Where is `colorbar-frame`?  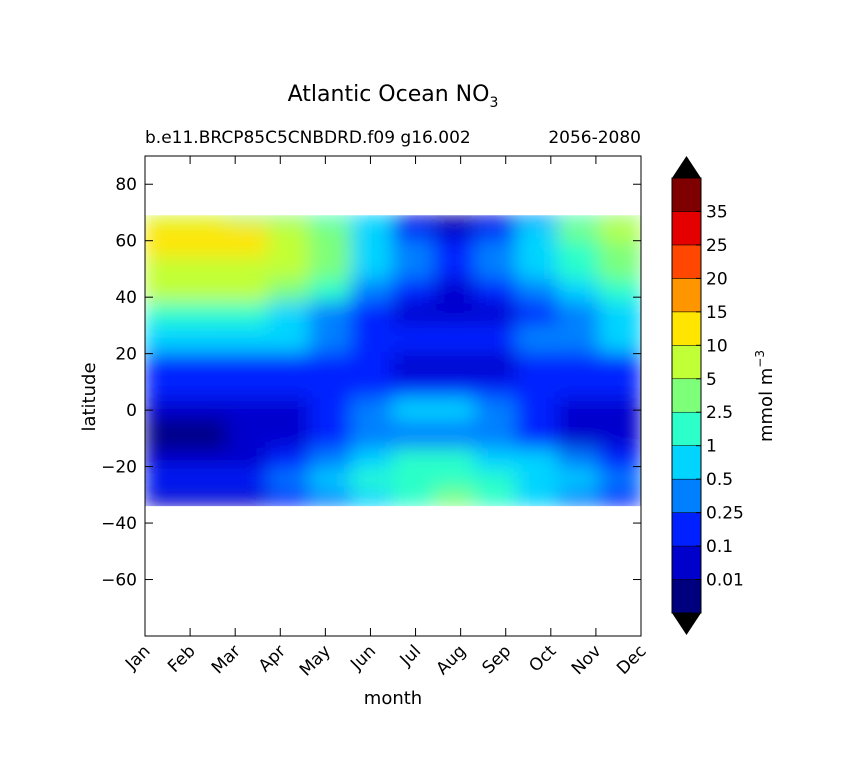
colorbar-frame is located at coordinates (686, 395).